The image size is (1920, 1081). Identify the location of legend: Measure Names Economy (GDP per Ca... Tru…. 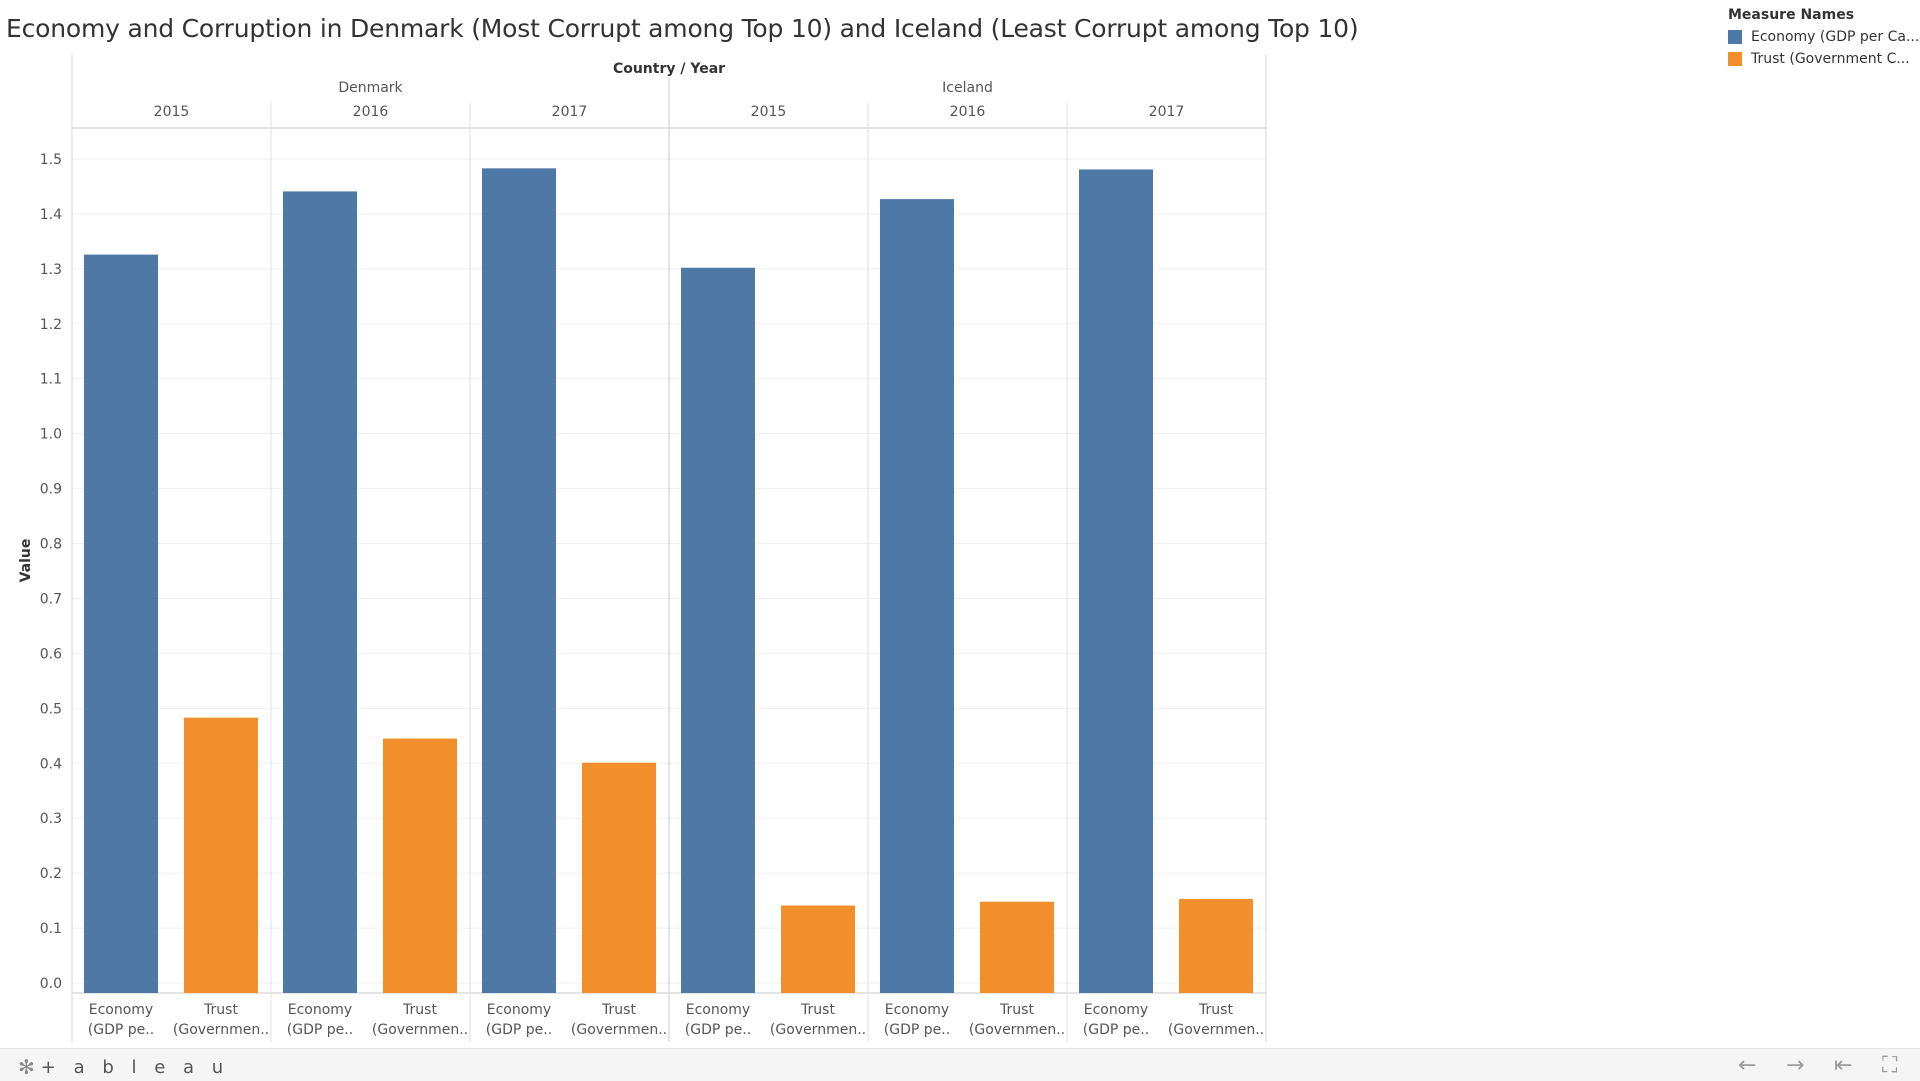
(1823, 37).